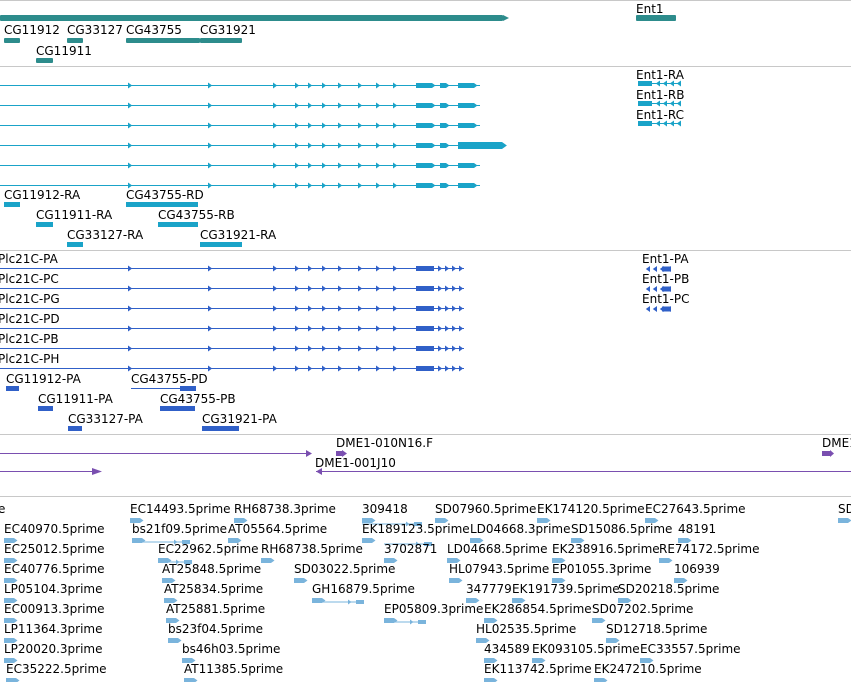 The width and height of the screenshot is (851, 682). What do you see at coordinates (836, 443) in the screenshot?
I see `clone-label-dme1: DME1` at bounding box center [836, 443].